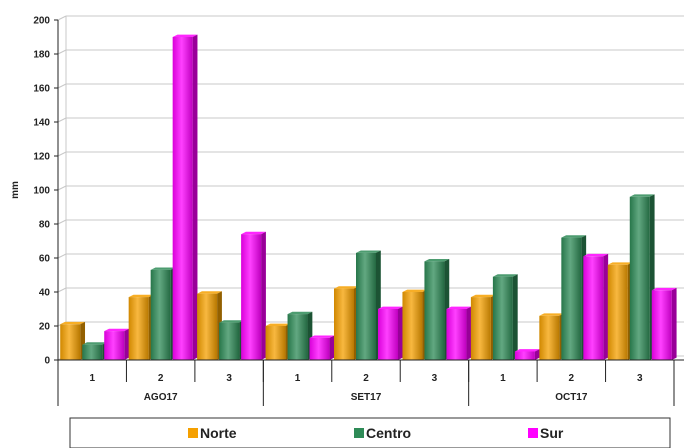 The image size is (684, 448). I want to click on y-tick-label: 40, so click(45, 293).